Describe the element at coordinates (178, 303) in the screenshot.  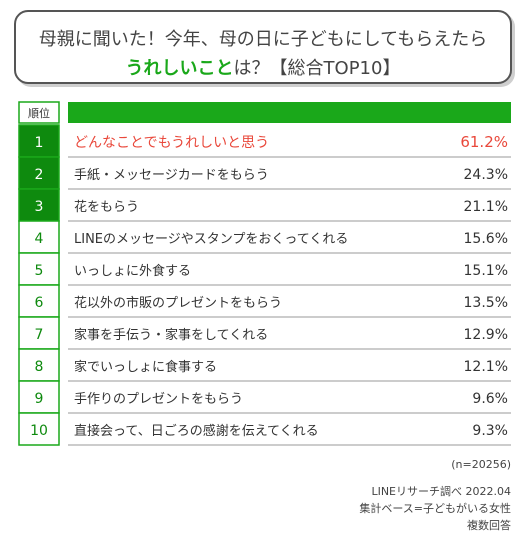
I see `item-label: 花以外の市販のプレゼントをもらう` at that location.